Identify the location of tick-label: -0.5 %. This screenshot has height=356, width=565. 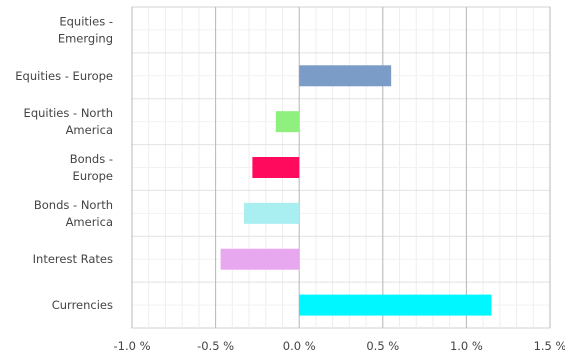
(215, 346).